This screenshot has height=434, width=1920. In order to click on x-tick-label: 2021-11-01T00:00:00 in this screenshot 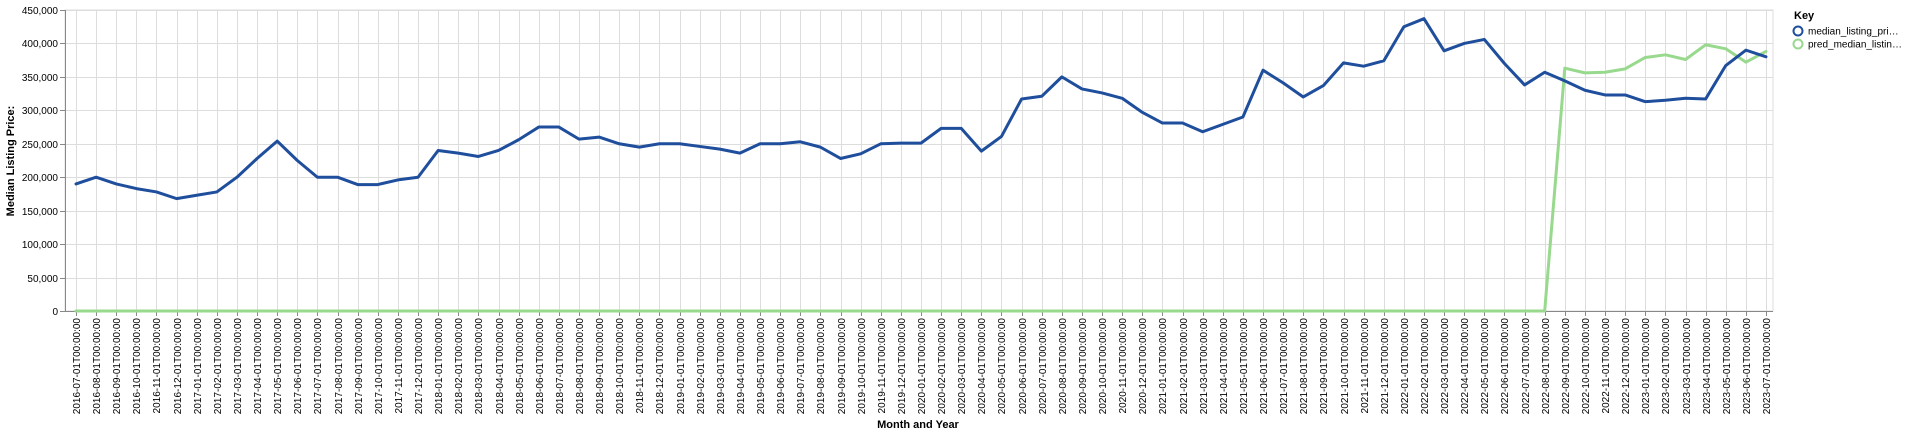, I will do `click(1365, 366)`.